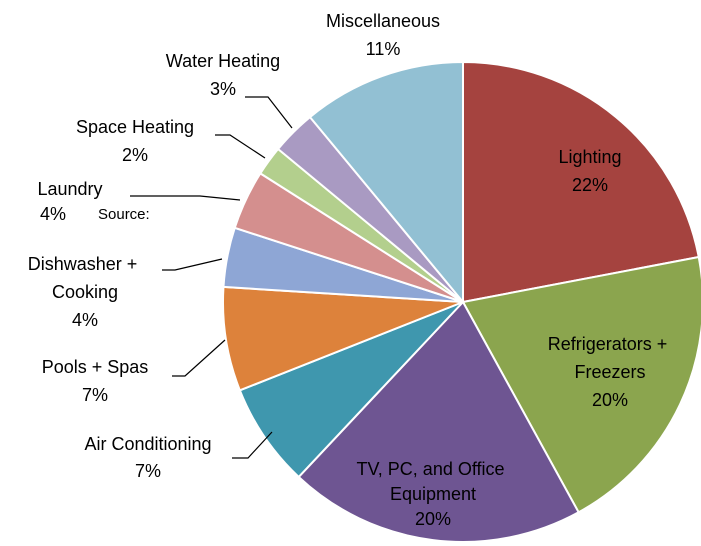 This screenshot has width=701, height=546. I want to click on annotation: Source:, so click(124, 214).